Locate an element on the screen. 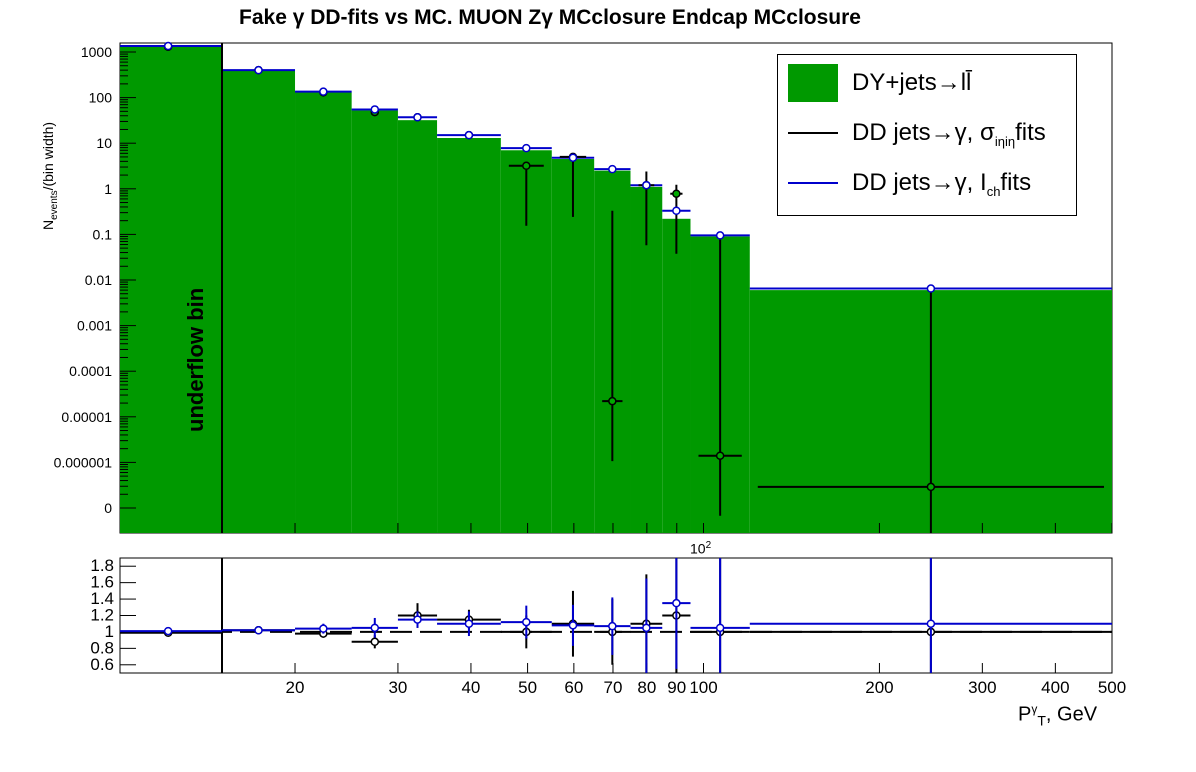  underflow-label: underflow bin is located at coordinates (195, 359).